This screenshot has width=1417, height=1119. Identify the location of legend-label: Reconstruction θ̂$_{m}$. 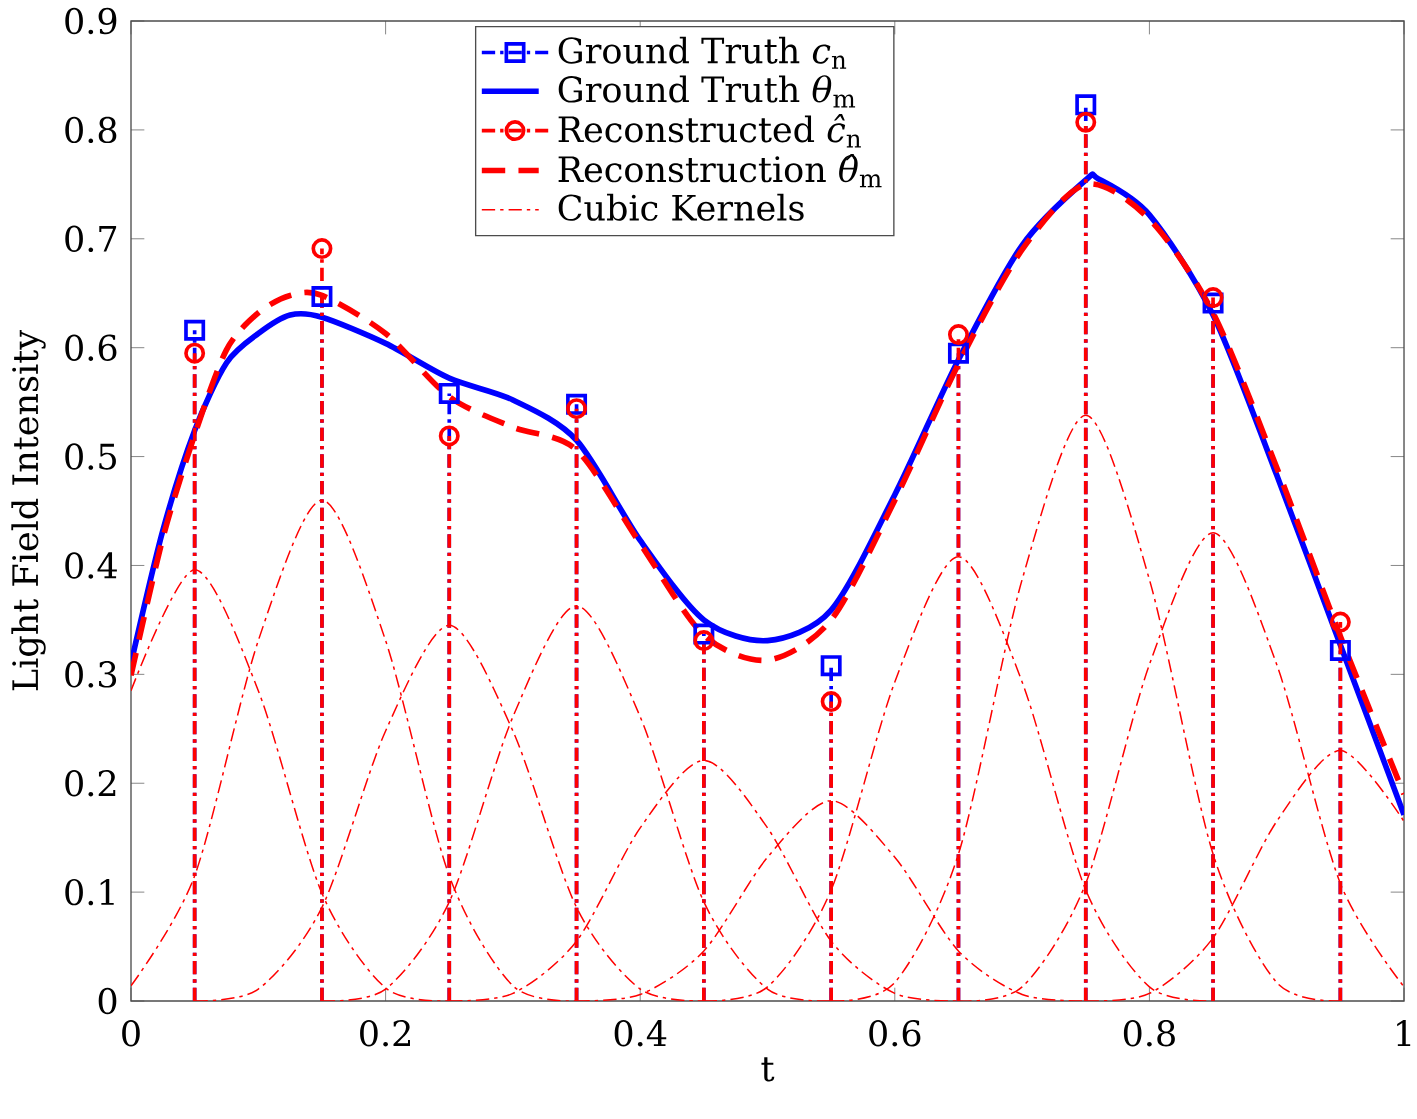
(720, 170).